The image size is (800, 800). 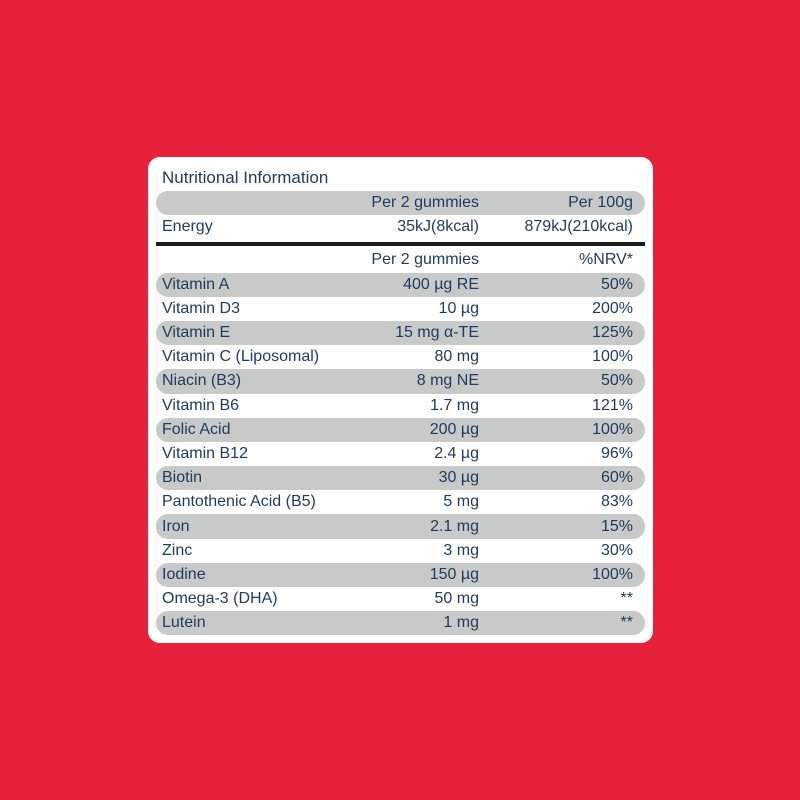 I want to click on nutrient-amount: 400 µg RE, so click(x=441, y=284).